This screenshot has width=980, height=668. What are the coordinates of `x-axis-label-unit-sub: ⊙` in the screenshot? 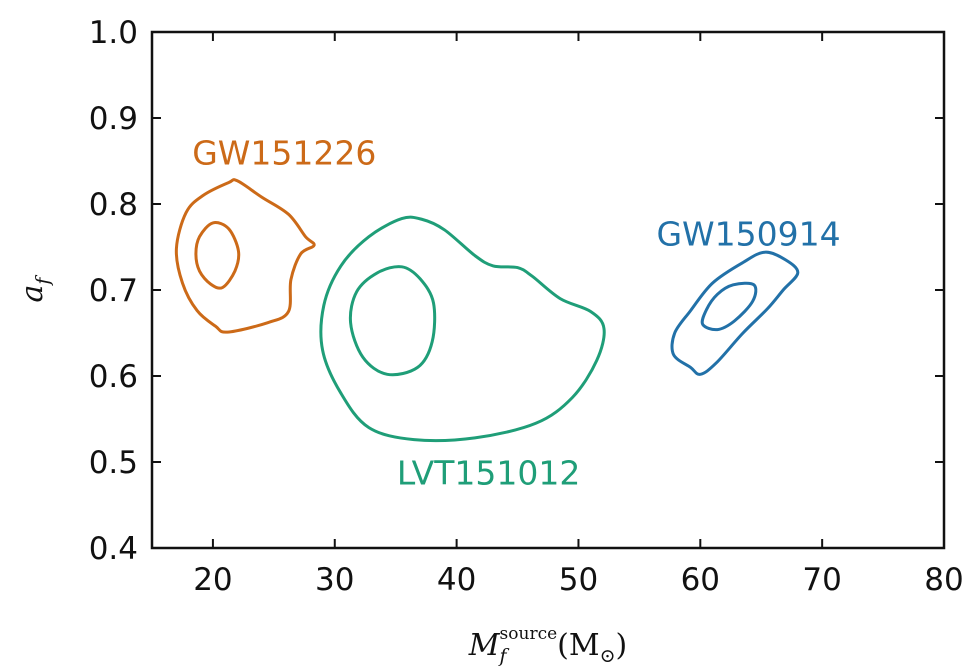 It's located at (608, 656).